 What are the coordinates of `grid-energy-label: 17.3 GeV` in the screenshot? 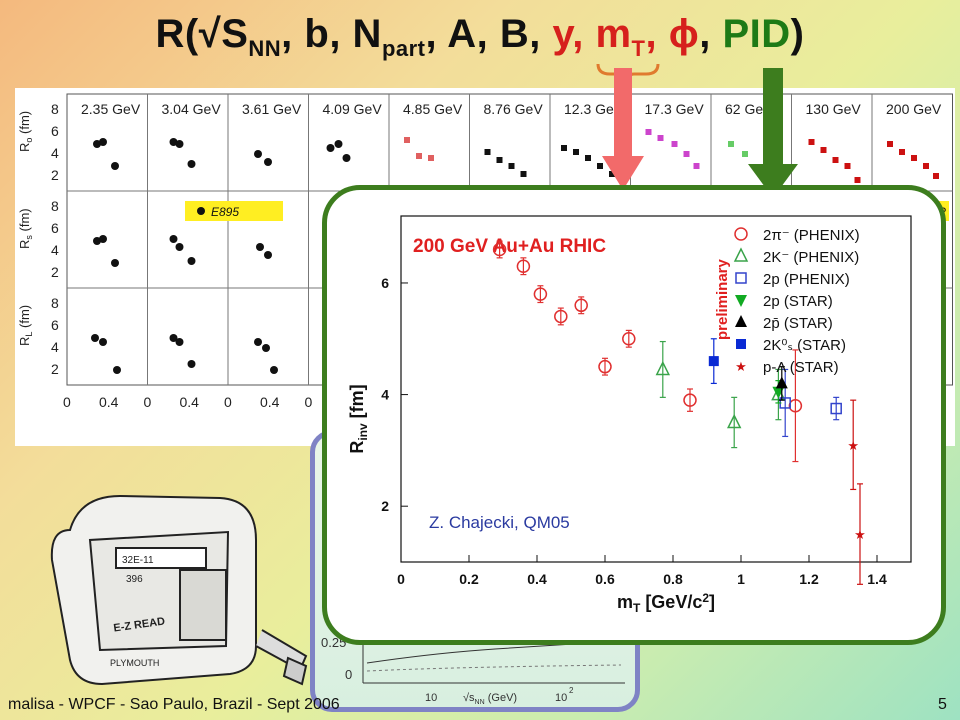 It's located at (675, 109).